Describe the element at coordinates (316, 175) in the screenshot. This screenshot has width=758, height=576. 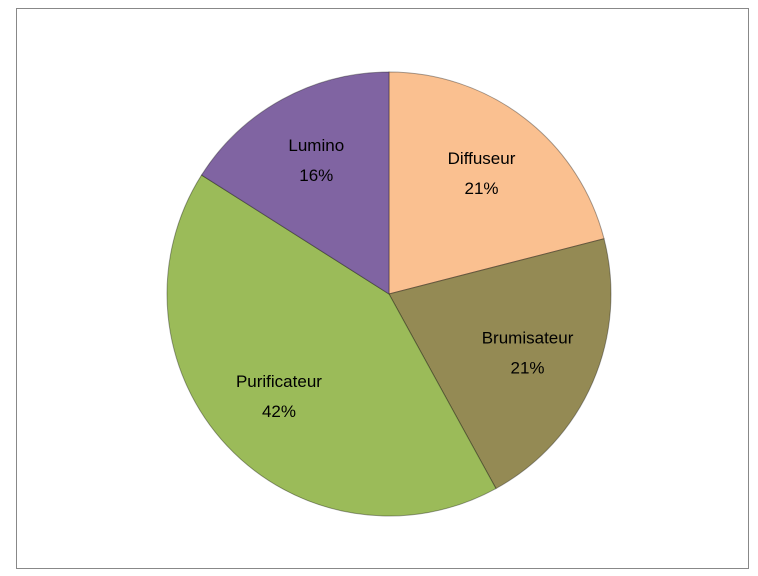
I see `slice-value-label: 16%` at that location.